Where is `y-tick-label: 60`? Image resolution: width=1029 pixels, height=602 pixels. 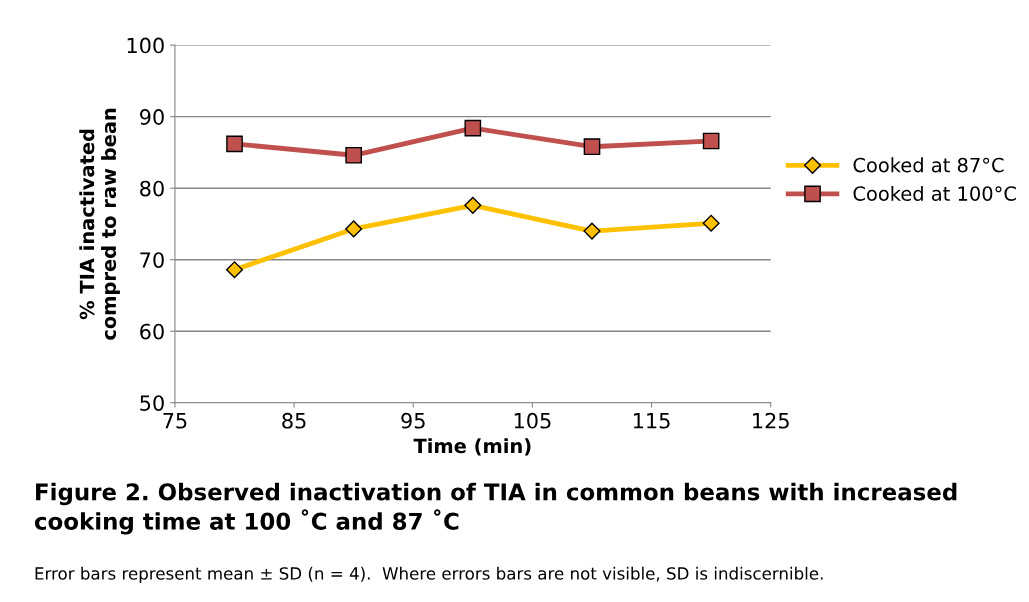
y-tick-label: 60 is located at coordinates (152, 331).